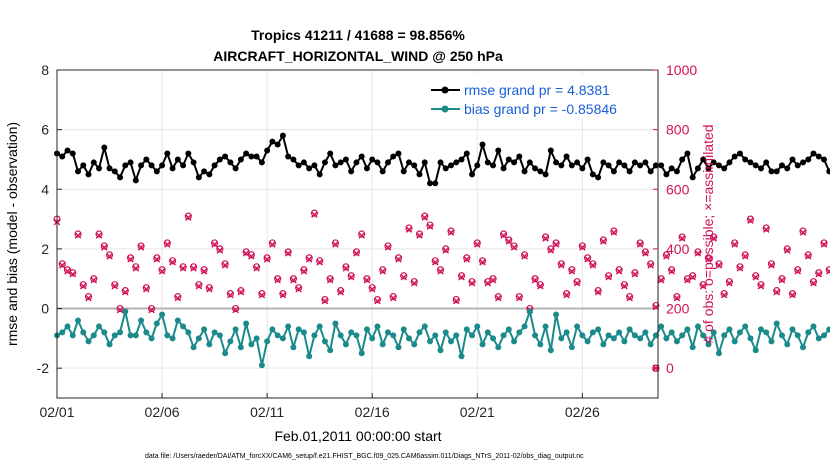 The width and height of the screenshot is (830, 470). I want to click on y-tick-label-left: -2, so click(43, 368).